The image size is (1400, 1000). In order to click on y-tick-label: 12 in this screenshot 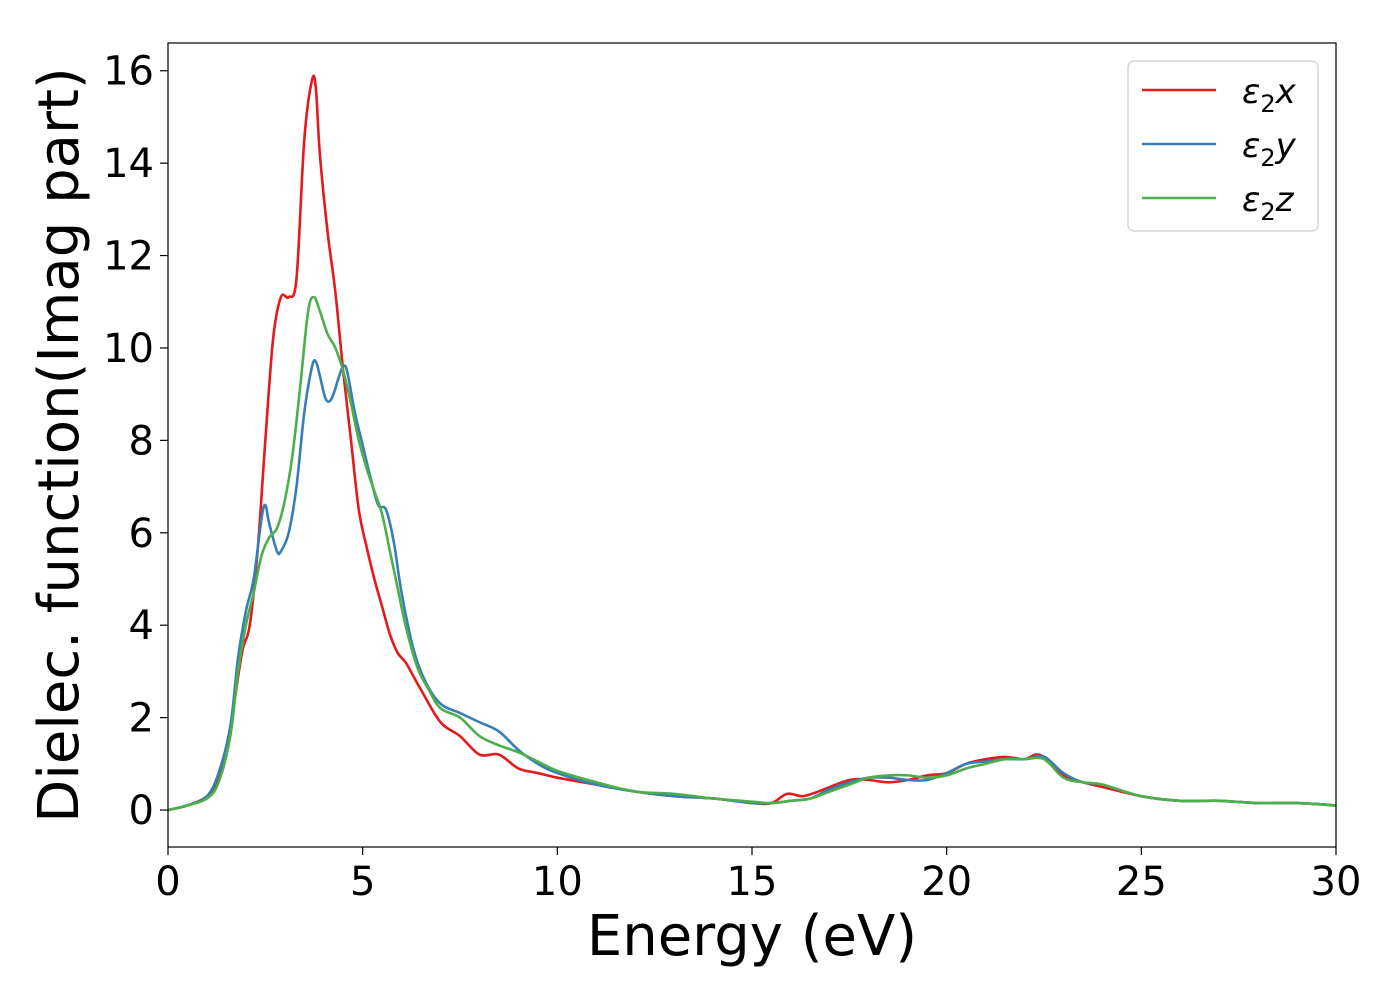, I will do `click(128, 257)`.